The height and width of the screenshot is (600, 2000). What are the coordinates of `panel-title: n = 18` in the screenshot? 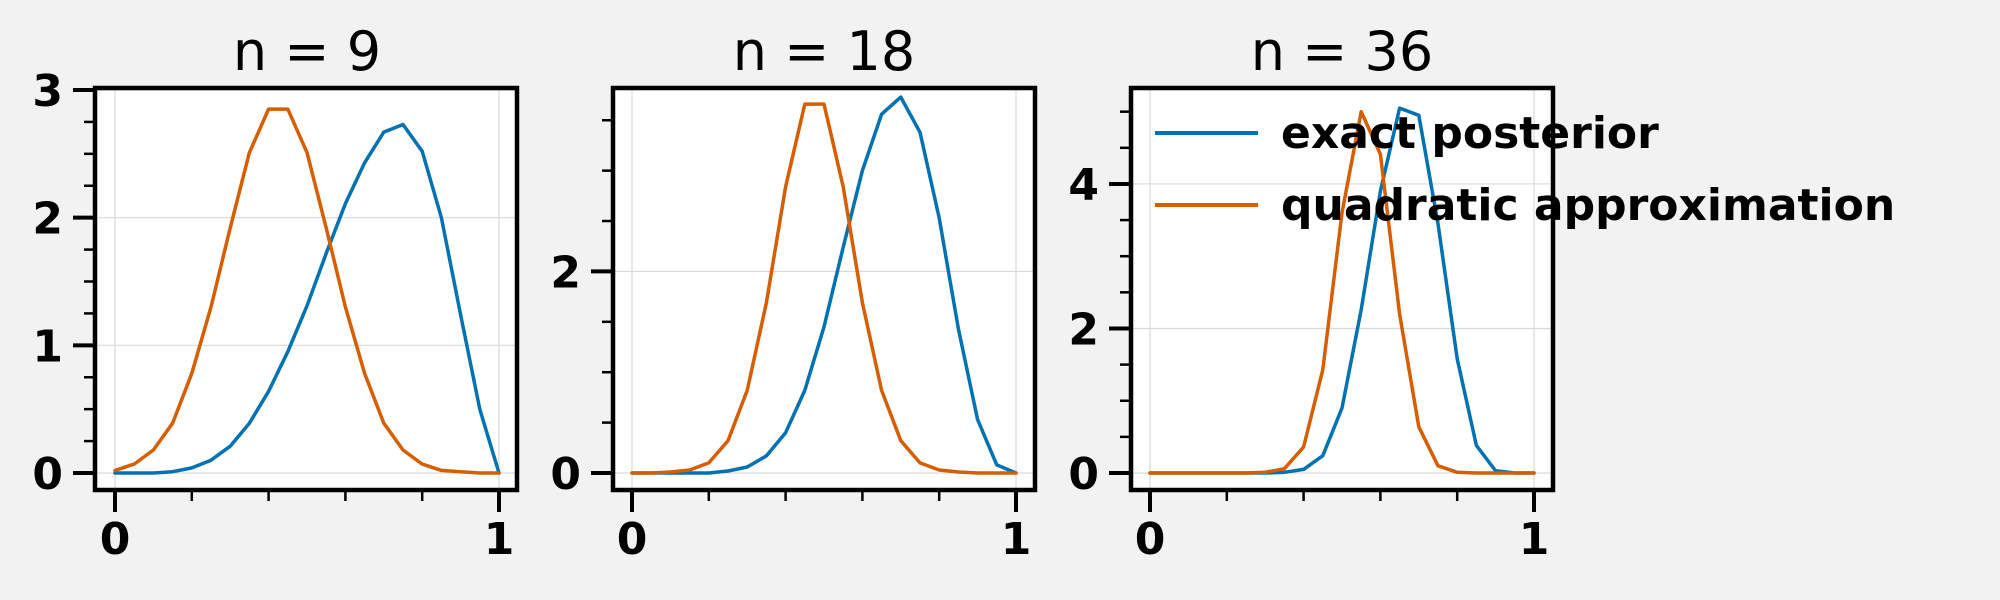 It's located at (824, 51).